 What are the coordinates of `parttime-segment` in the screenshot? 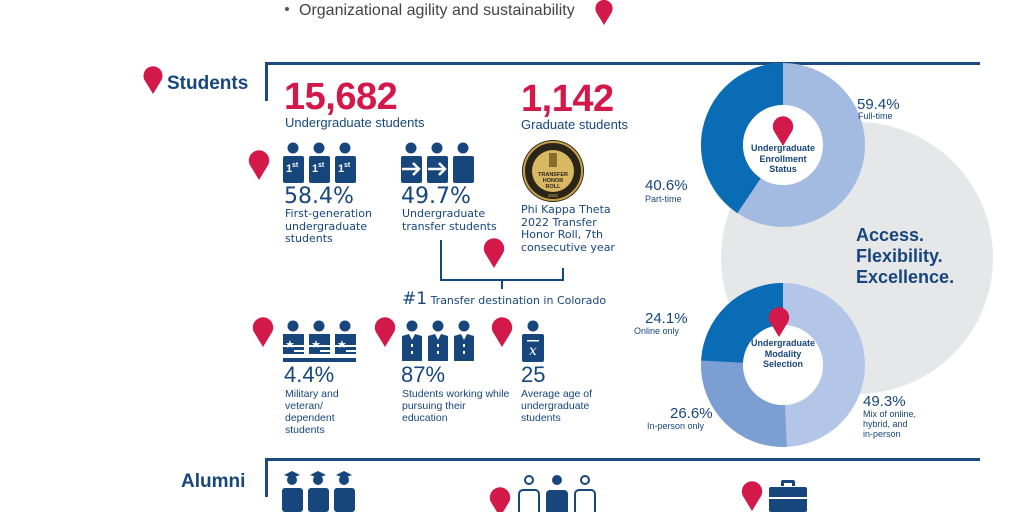 It's located at (783, 145).